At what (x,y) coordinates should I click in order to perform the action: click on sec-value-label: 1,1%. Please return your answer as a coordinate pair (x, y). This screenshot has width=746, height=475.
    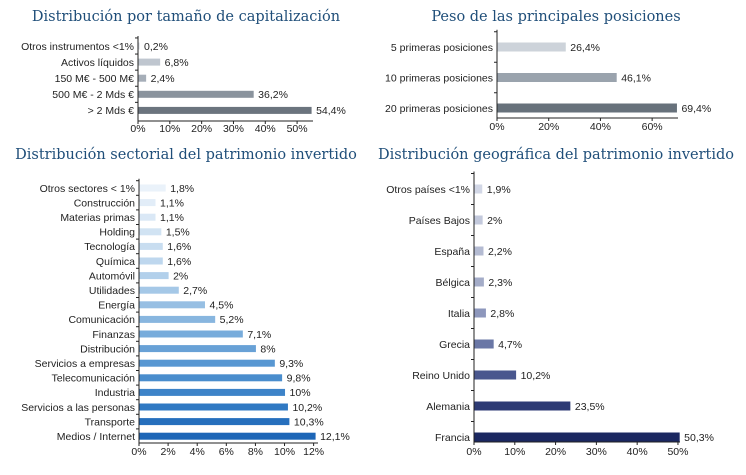
    Looking at the image, I should click on (172, 218).